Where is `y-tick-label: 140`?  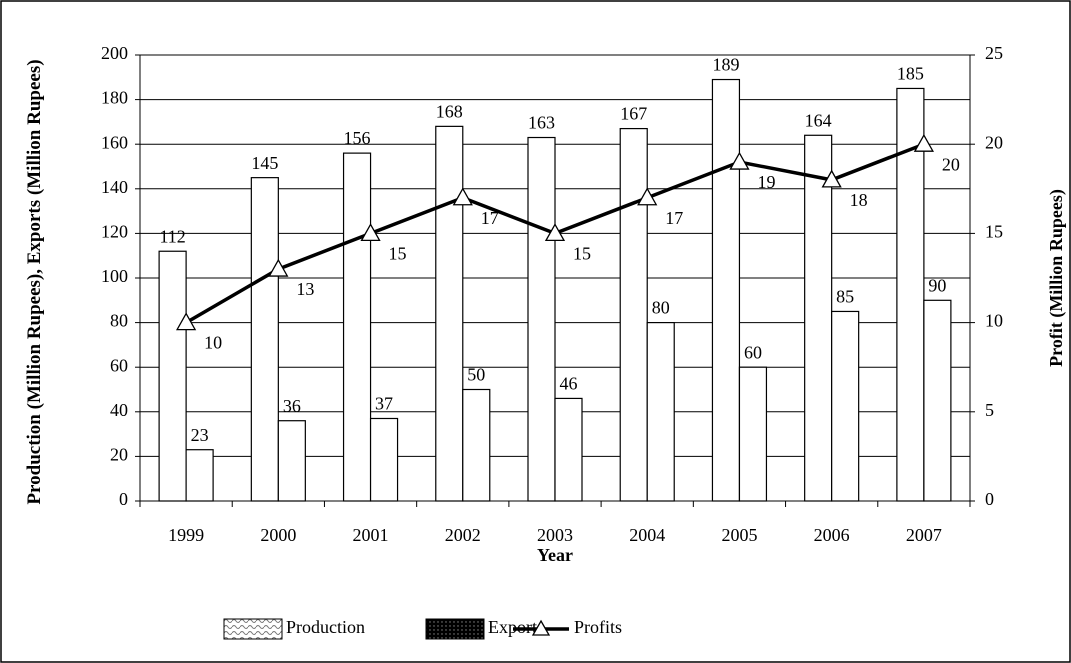 y-tick-label: 140 is located at coordinates (114, 187).